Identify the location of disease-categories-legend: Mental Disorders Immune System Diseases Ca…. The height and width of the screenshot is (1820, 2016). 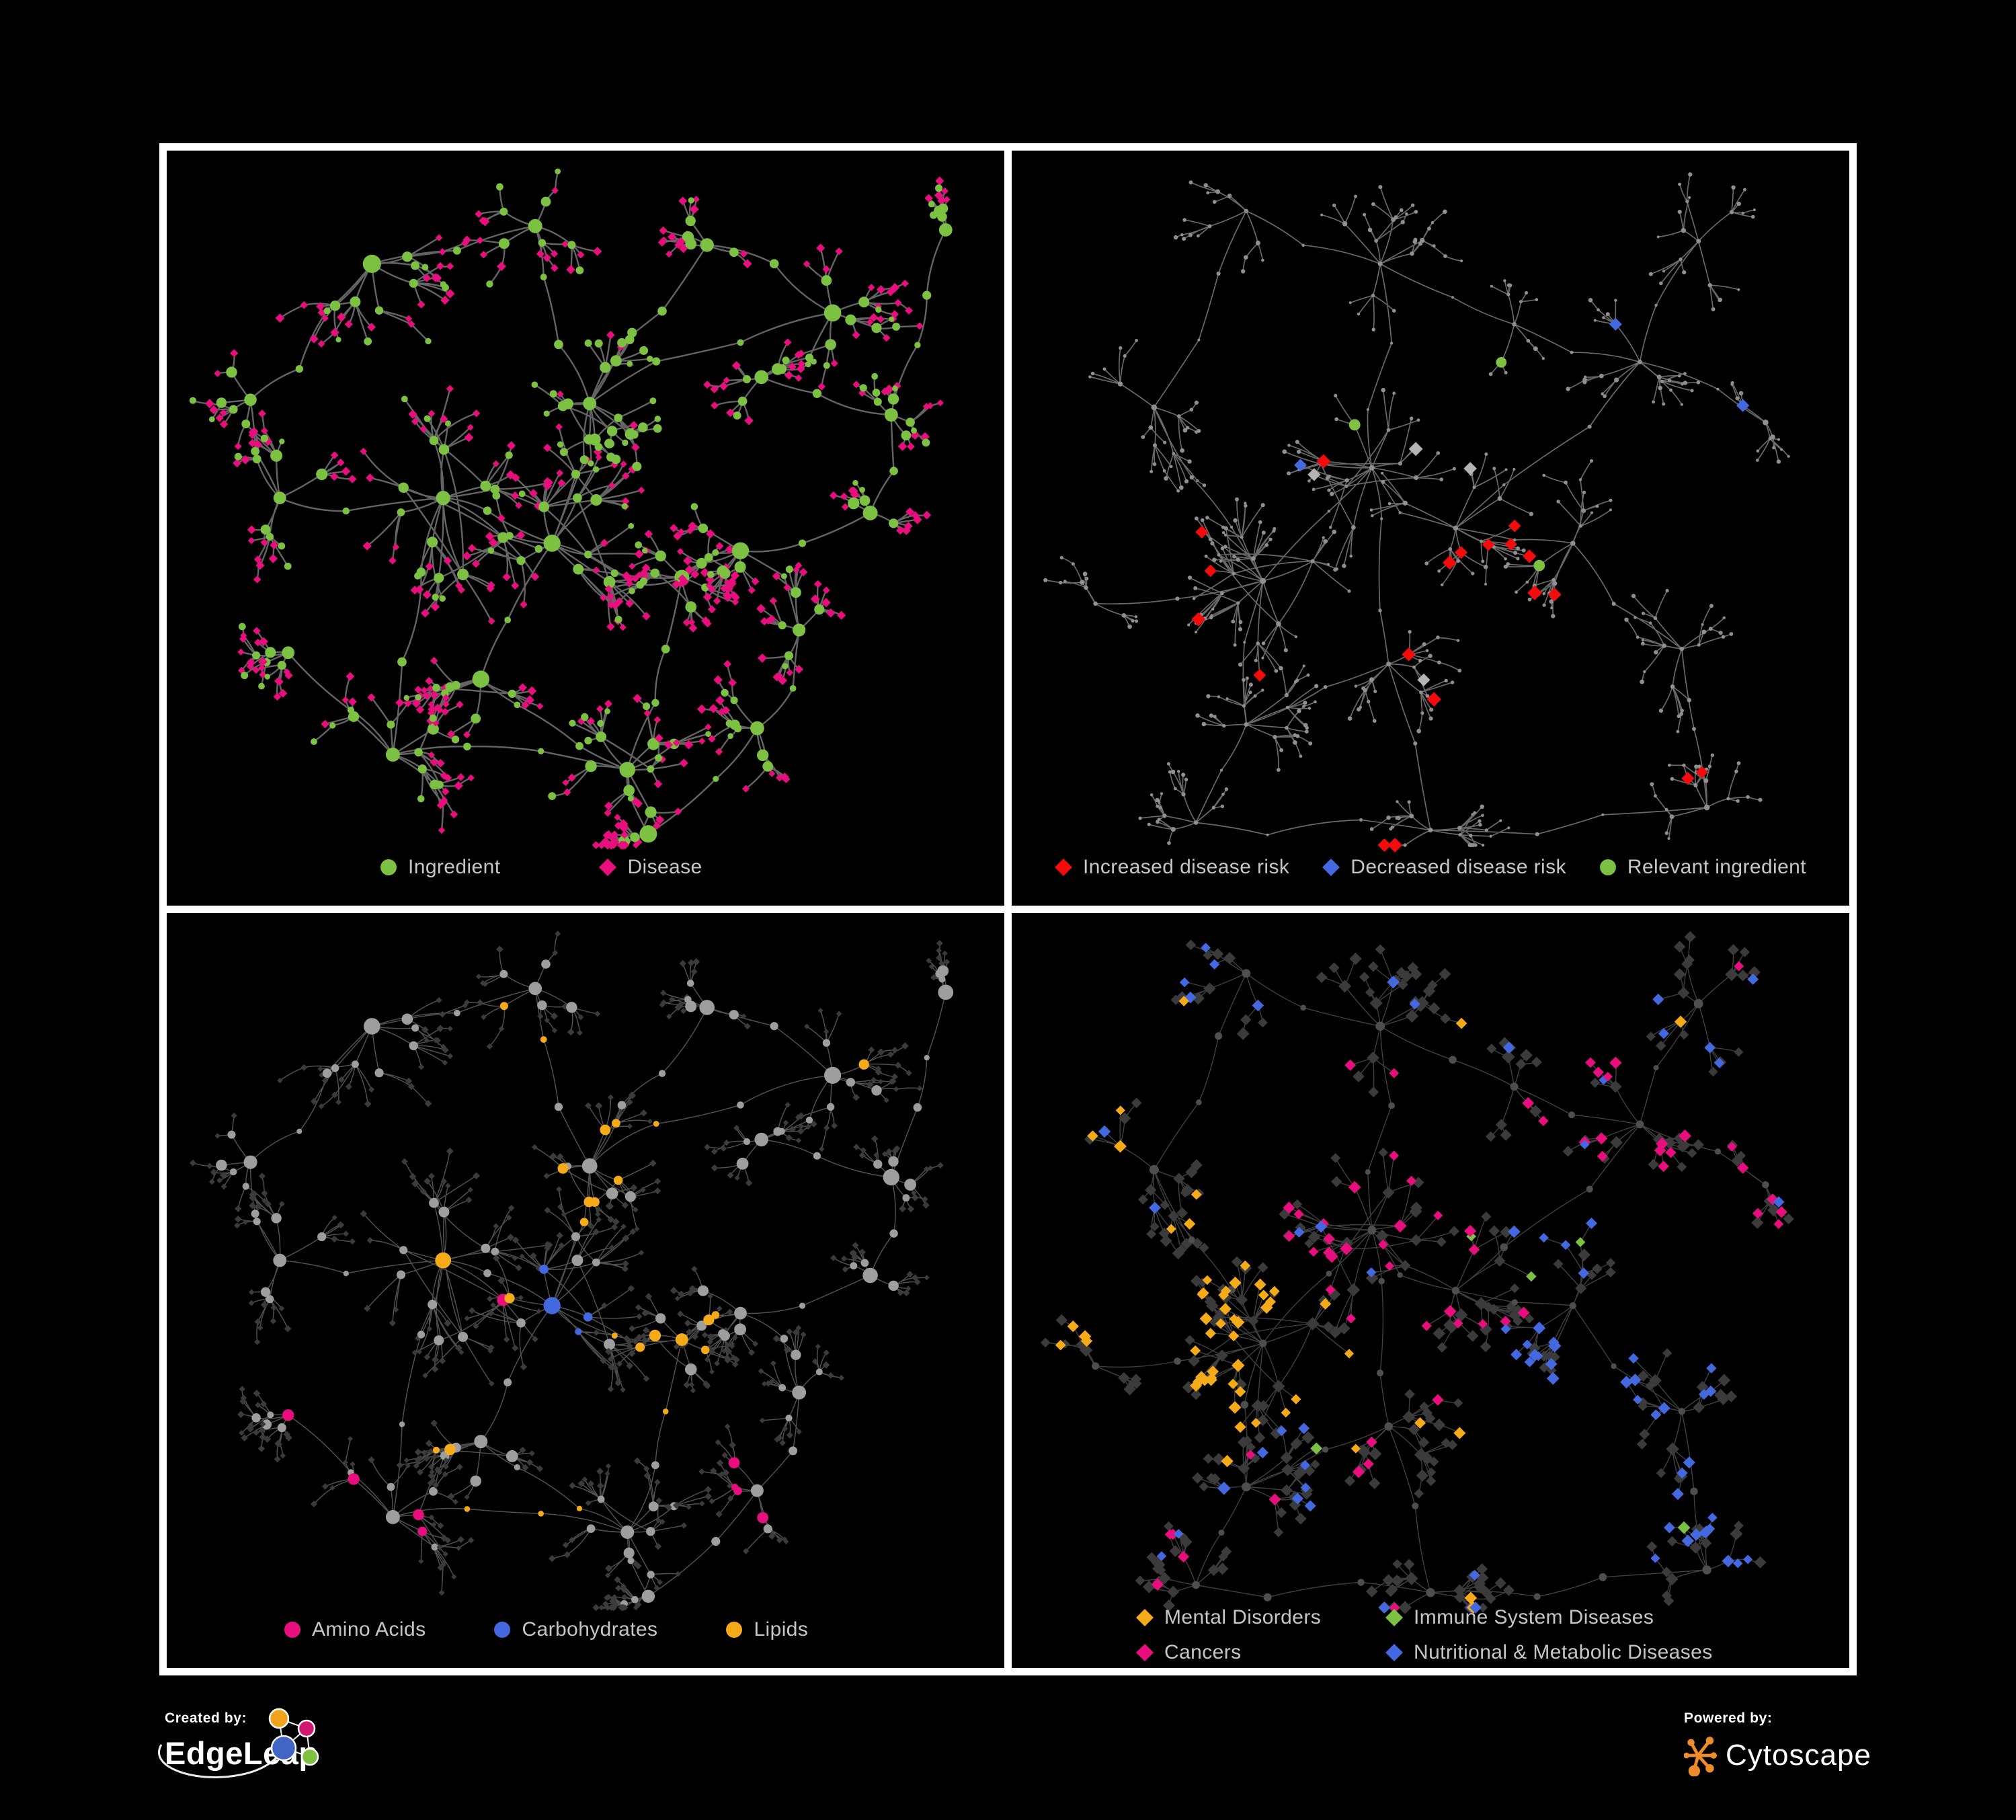
(1424, 1635).